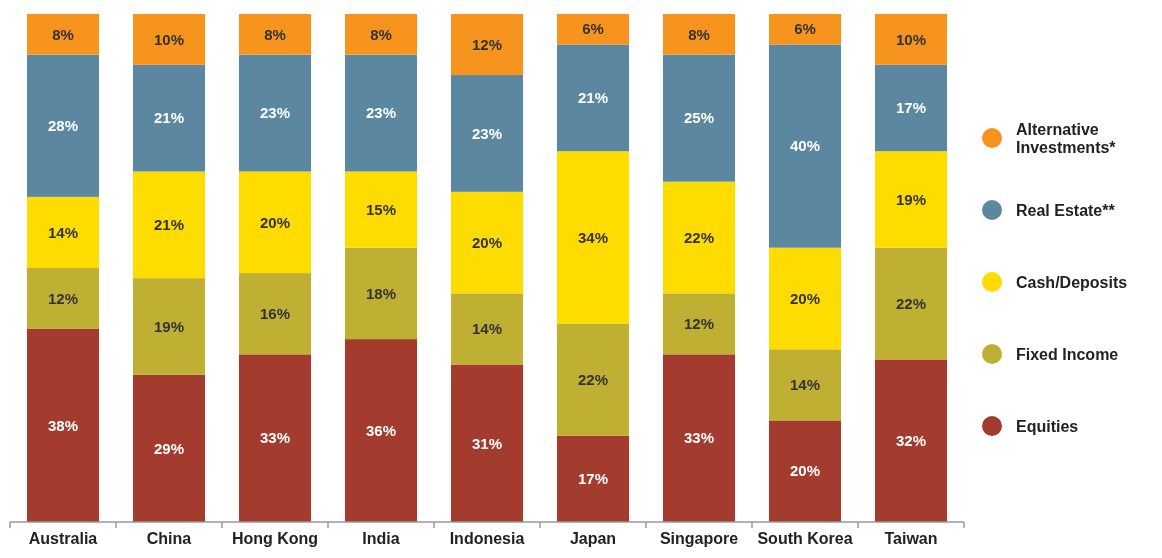 Image resolution: width=1162 pixels, height=558 pixels. Describe the element at coordinates (911, 538) in the screenshot. I see `x-tick-label: Taiwan` at that location.